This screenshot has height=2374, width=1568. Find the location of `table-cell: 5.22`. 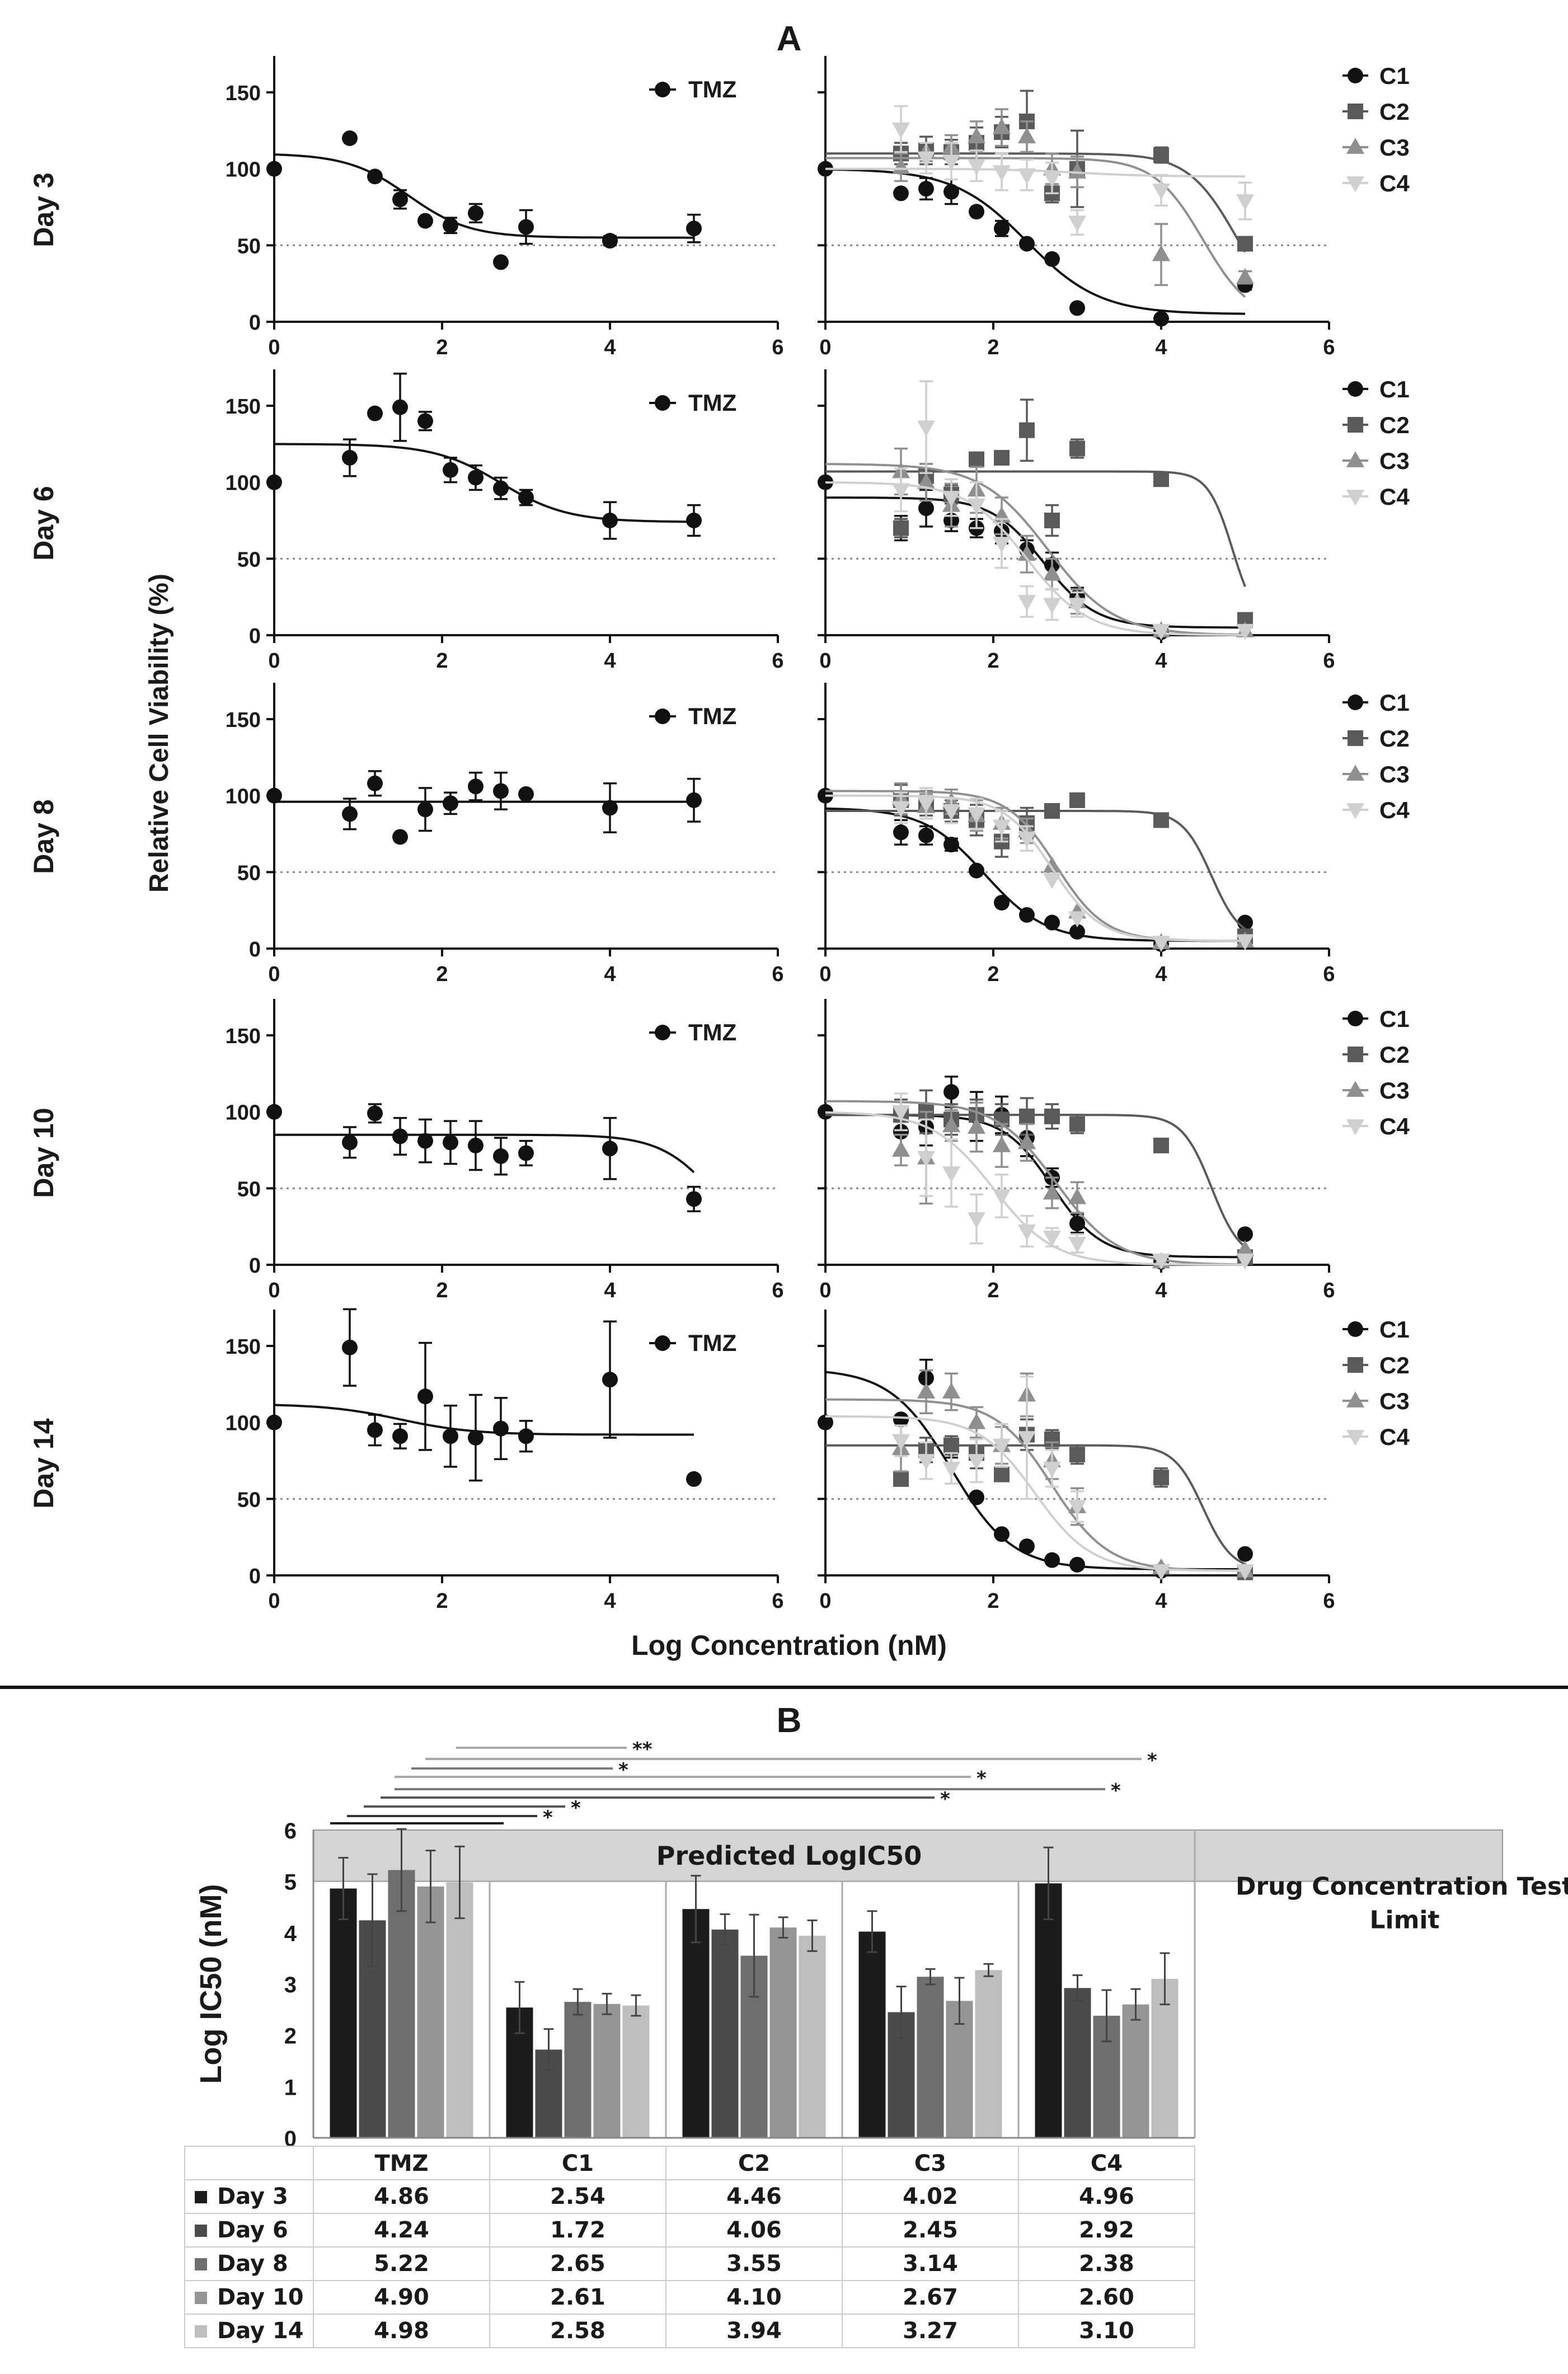

table-cell: 5.22 is located at coordinates (401, 2264).